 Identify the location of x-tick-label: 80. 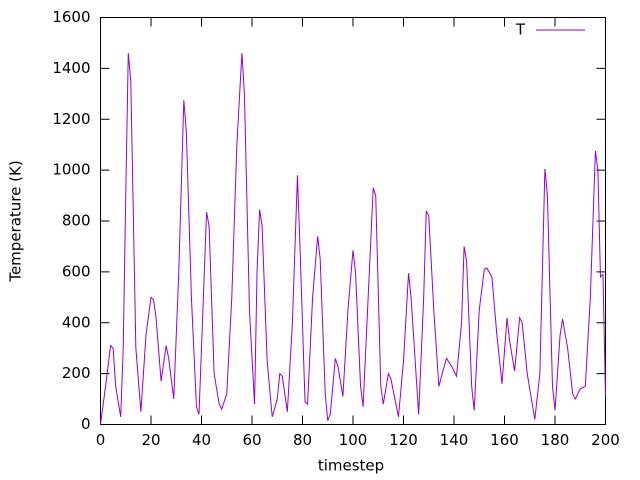
(302, 440).